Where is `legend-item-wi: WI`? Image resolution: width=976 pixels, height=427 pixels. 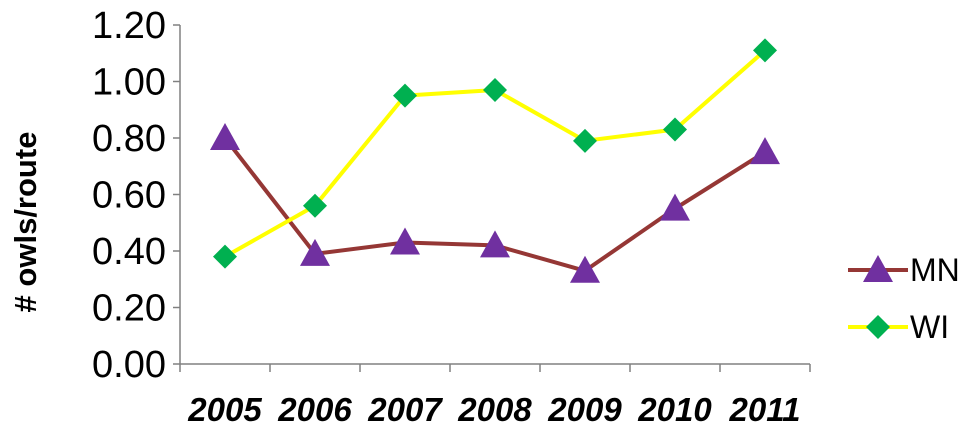 legend-item-wi: WI is located at coordinates (898, 327).